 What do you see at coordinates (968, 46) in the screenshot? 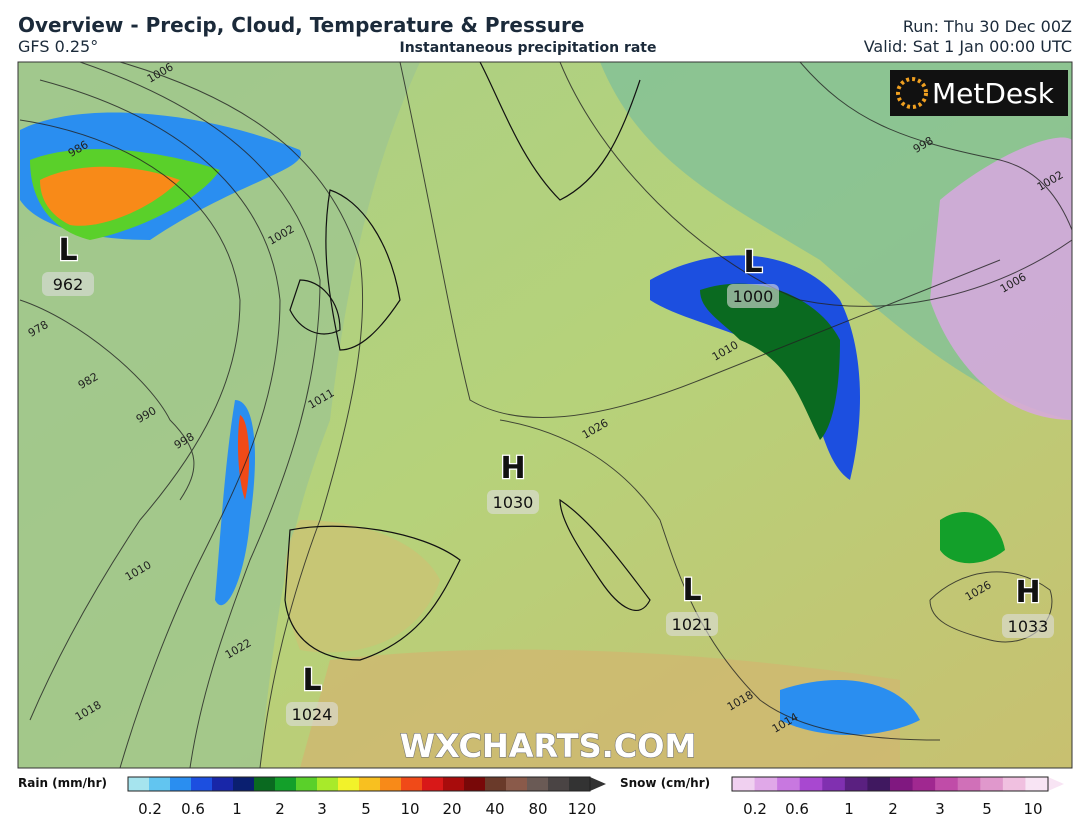
I see `valid-time: Valid: Sat 1 Jan 00:00 UTC` at bounding box center [968, 46].